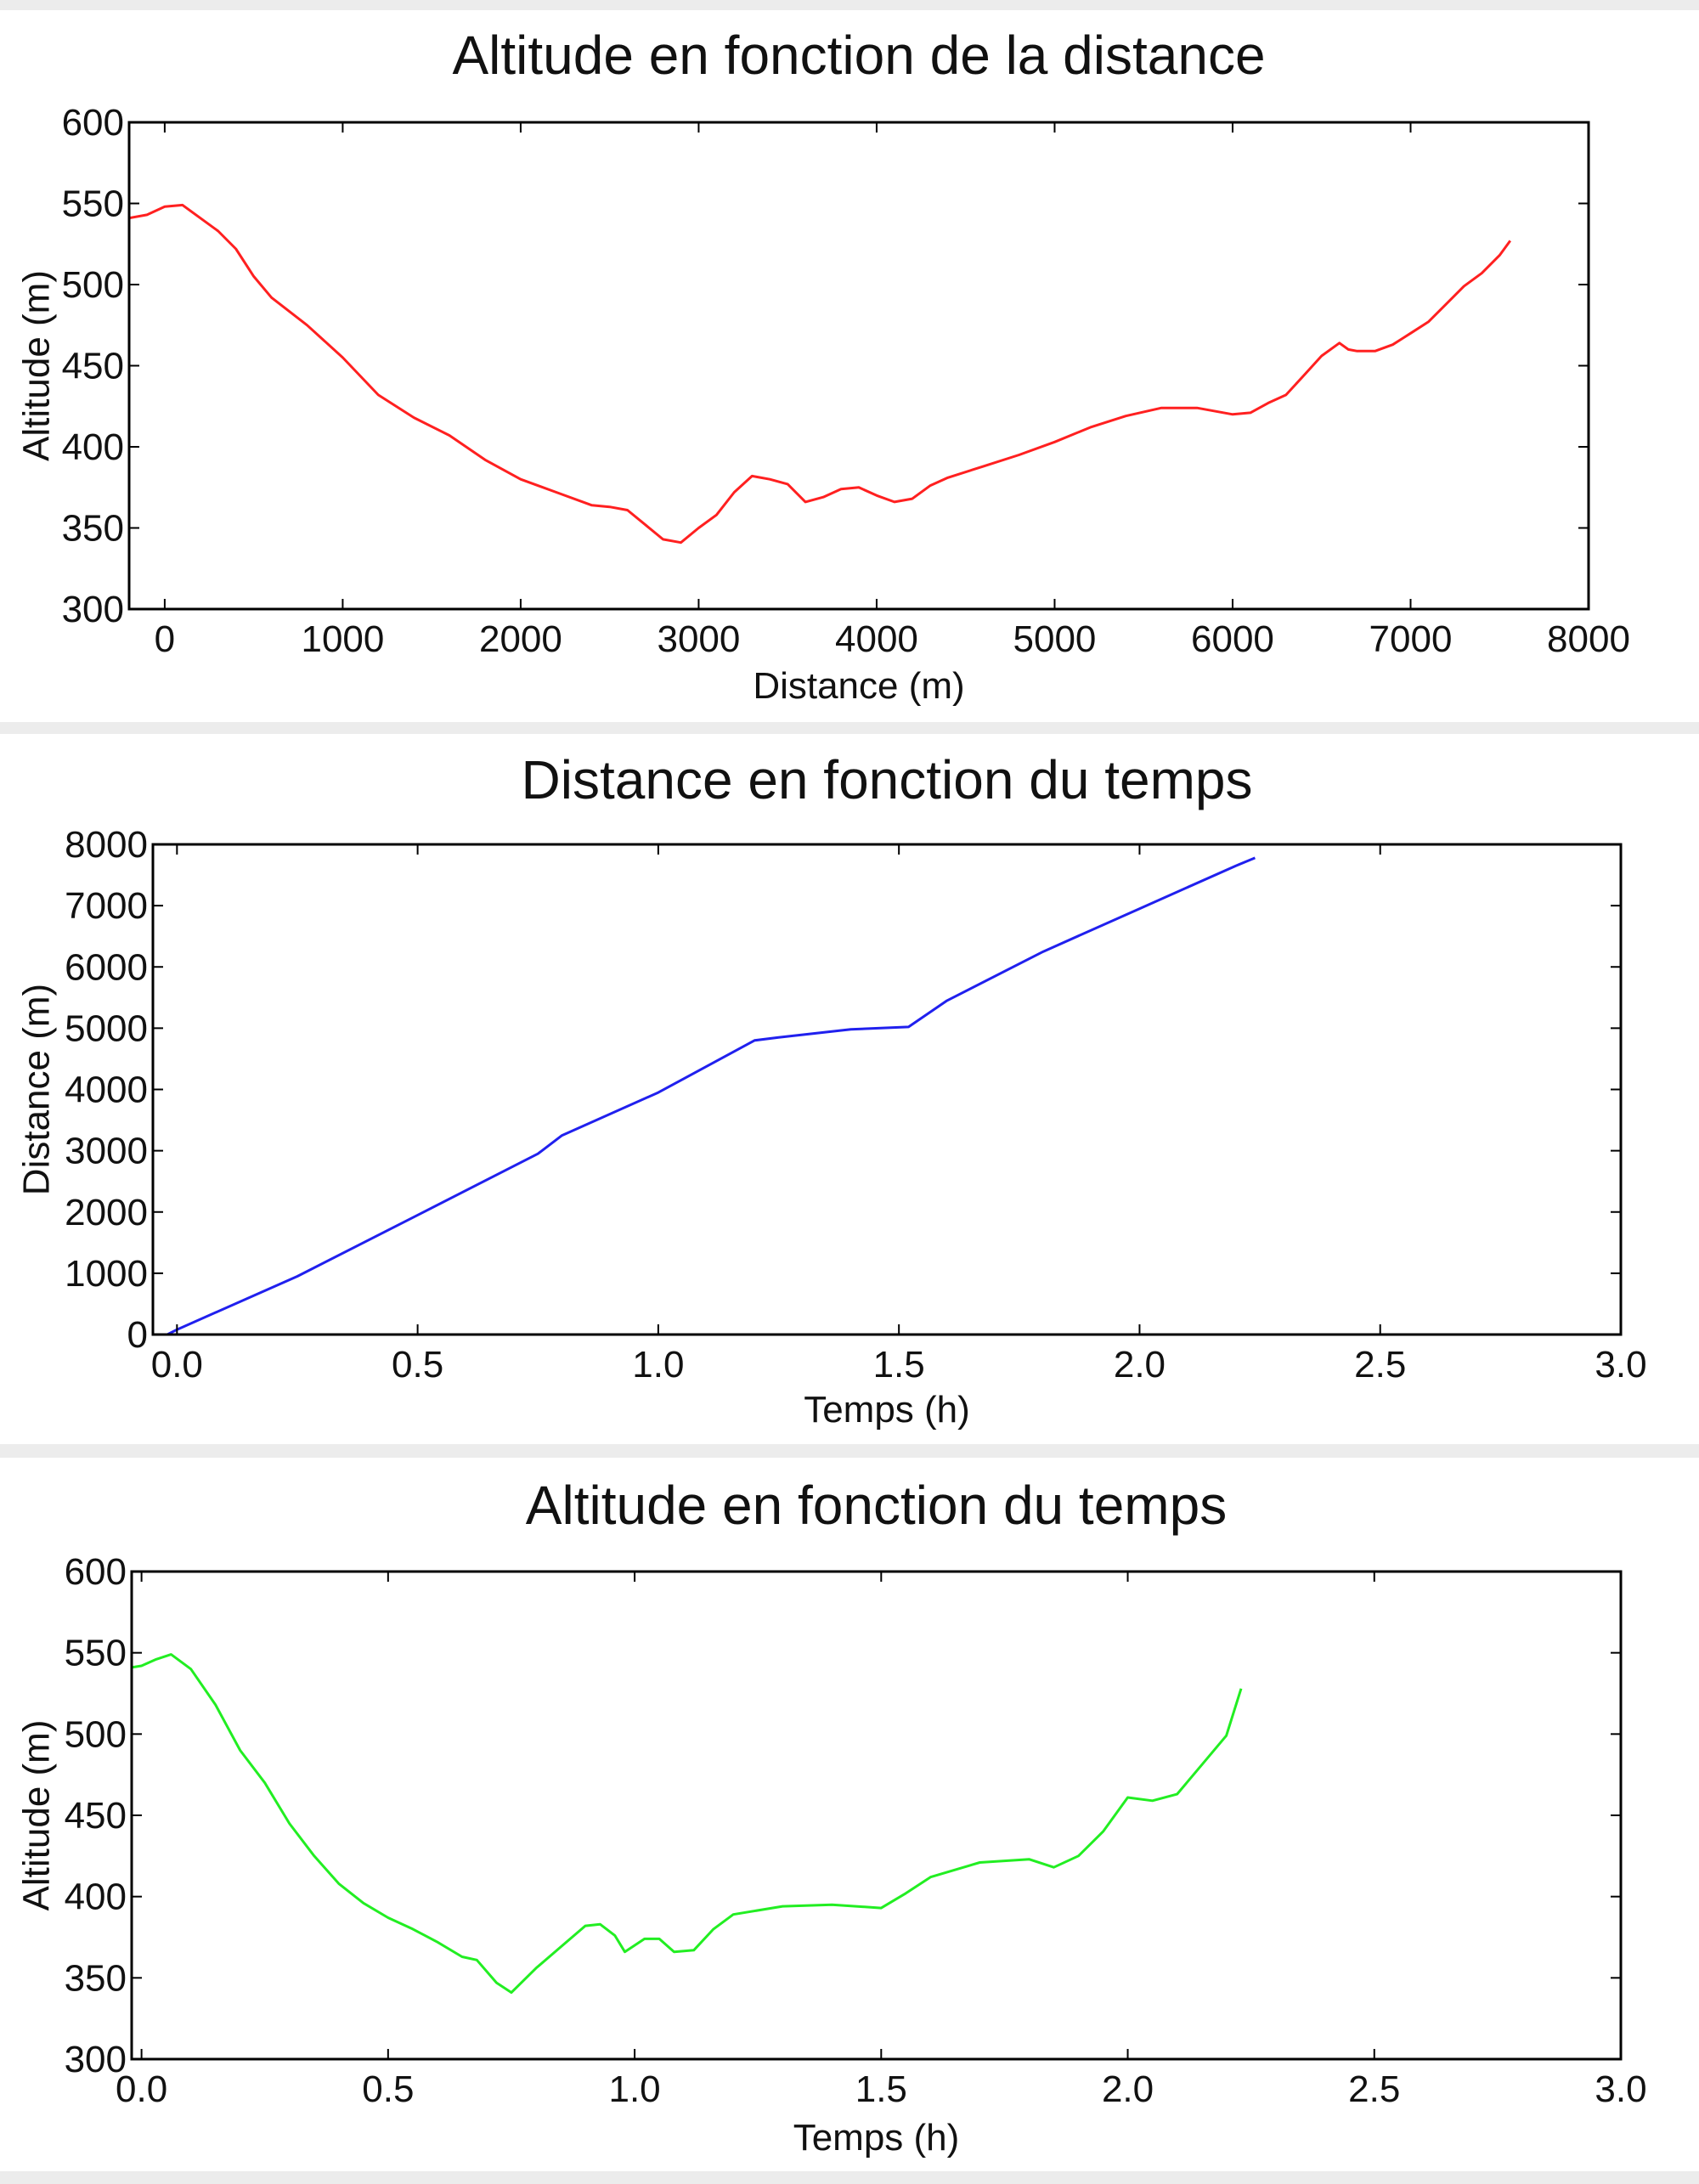 This screenshot has height=2184, width=1699. What do you see at coordinates (106, 1152) in the screenshot?
I see `y-tick-label: 3000` at bounding box center [106, 1152].